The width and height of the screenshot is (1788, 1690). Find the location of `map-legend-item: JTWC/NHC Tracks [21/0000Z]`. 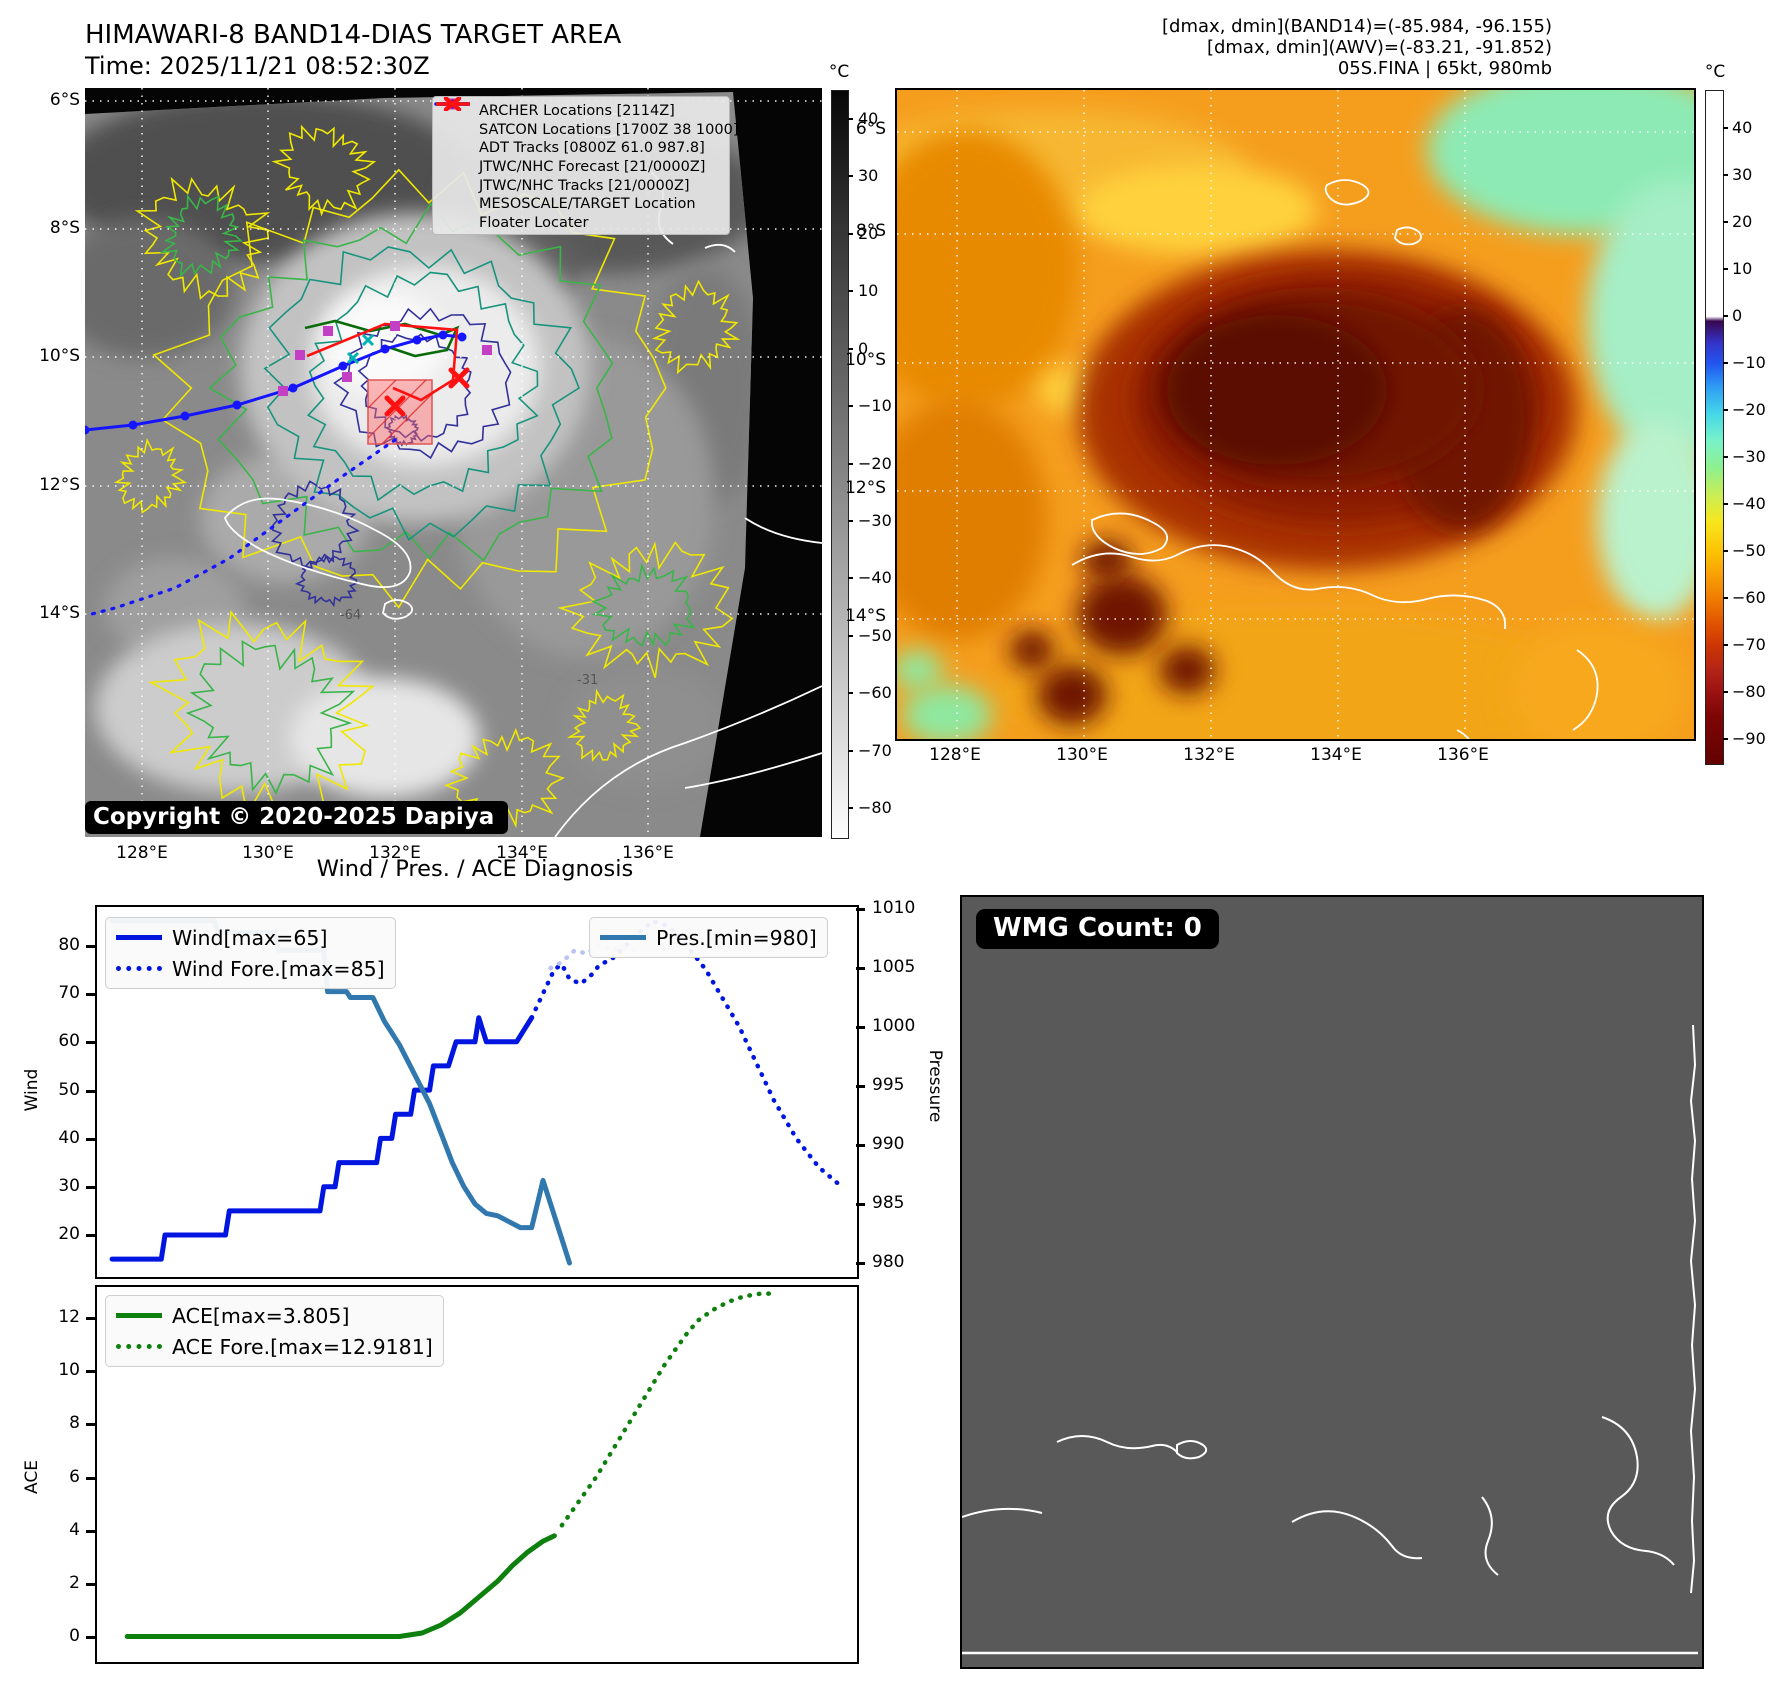

map-legend-item: JTWC/NHC Tracks [21/0000Z] is located at coordinates (580, 147).